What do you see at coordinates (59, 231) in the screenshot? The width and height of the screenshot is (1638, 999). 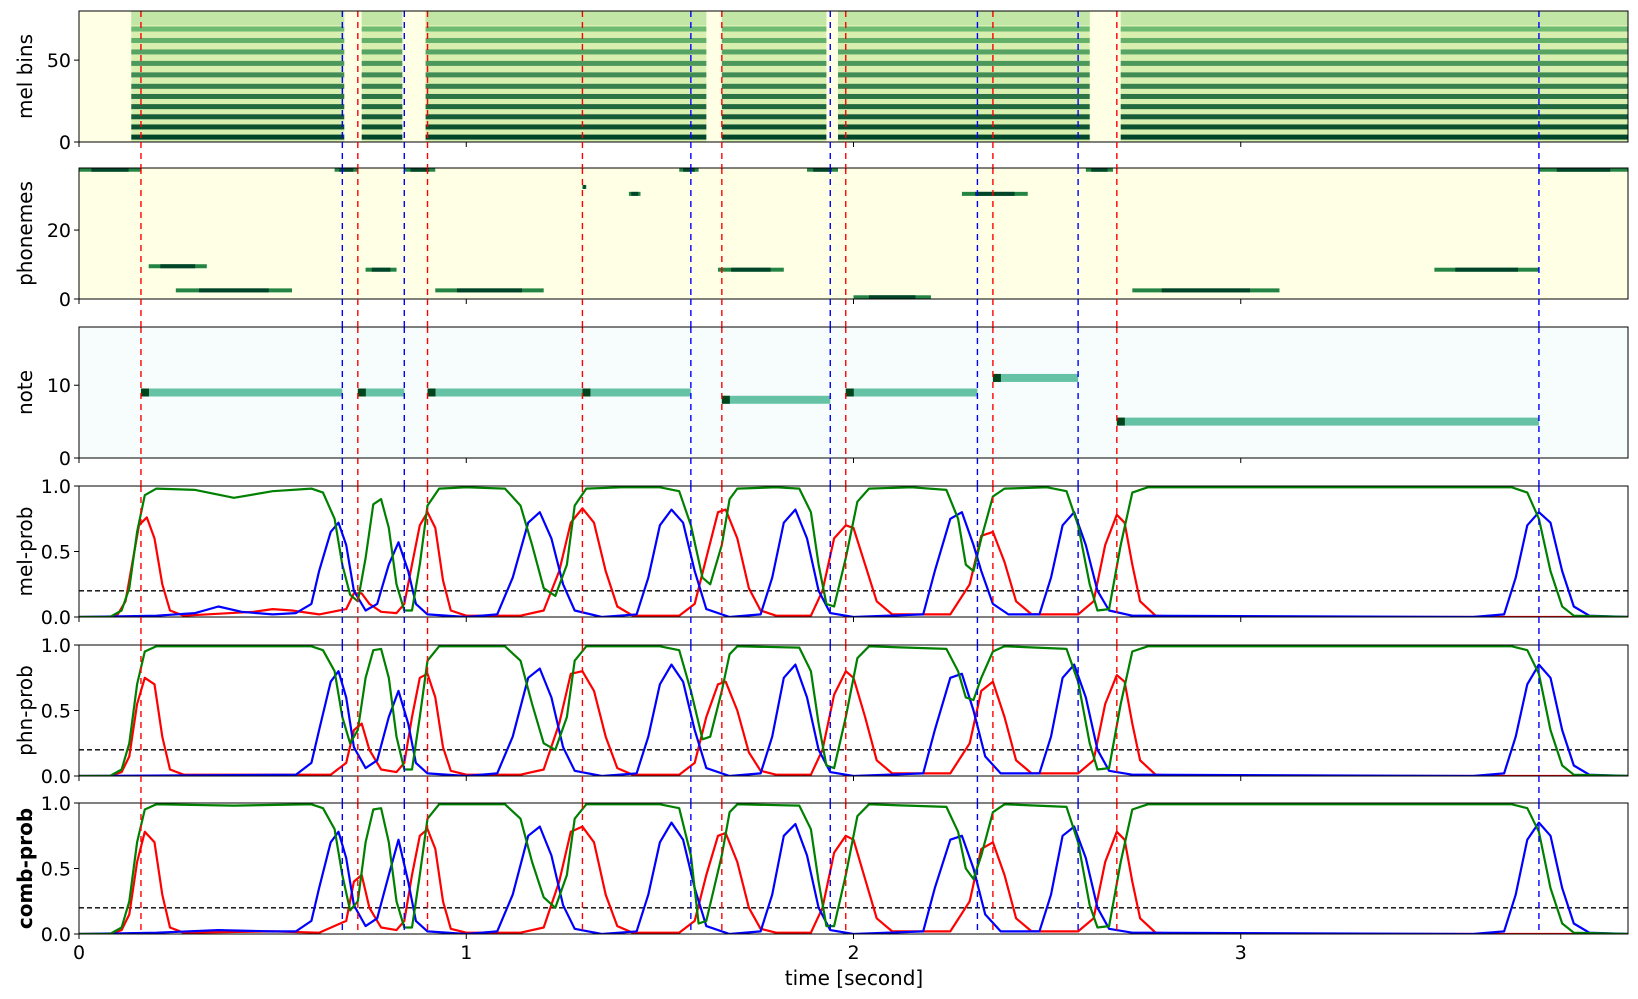 I see `y-tick-label: 20` at bounding box center [59, 231].